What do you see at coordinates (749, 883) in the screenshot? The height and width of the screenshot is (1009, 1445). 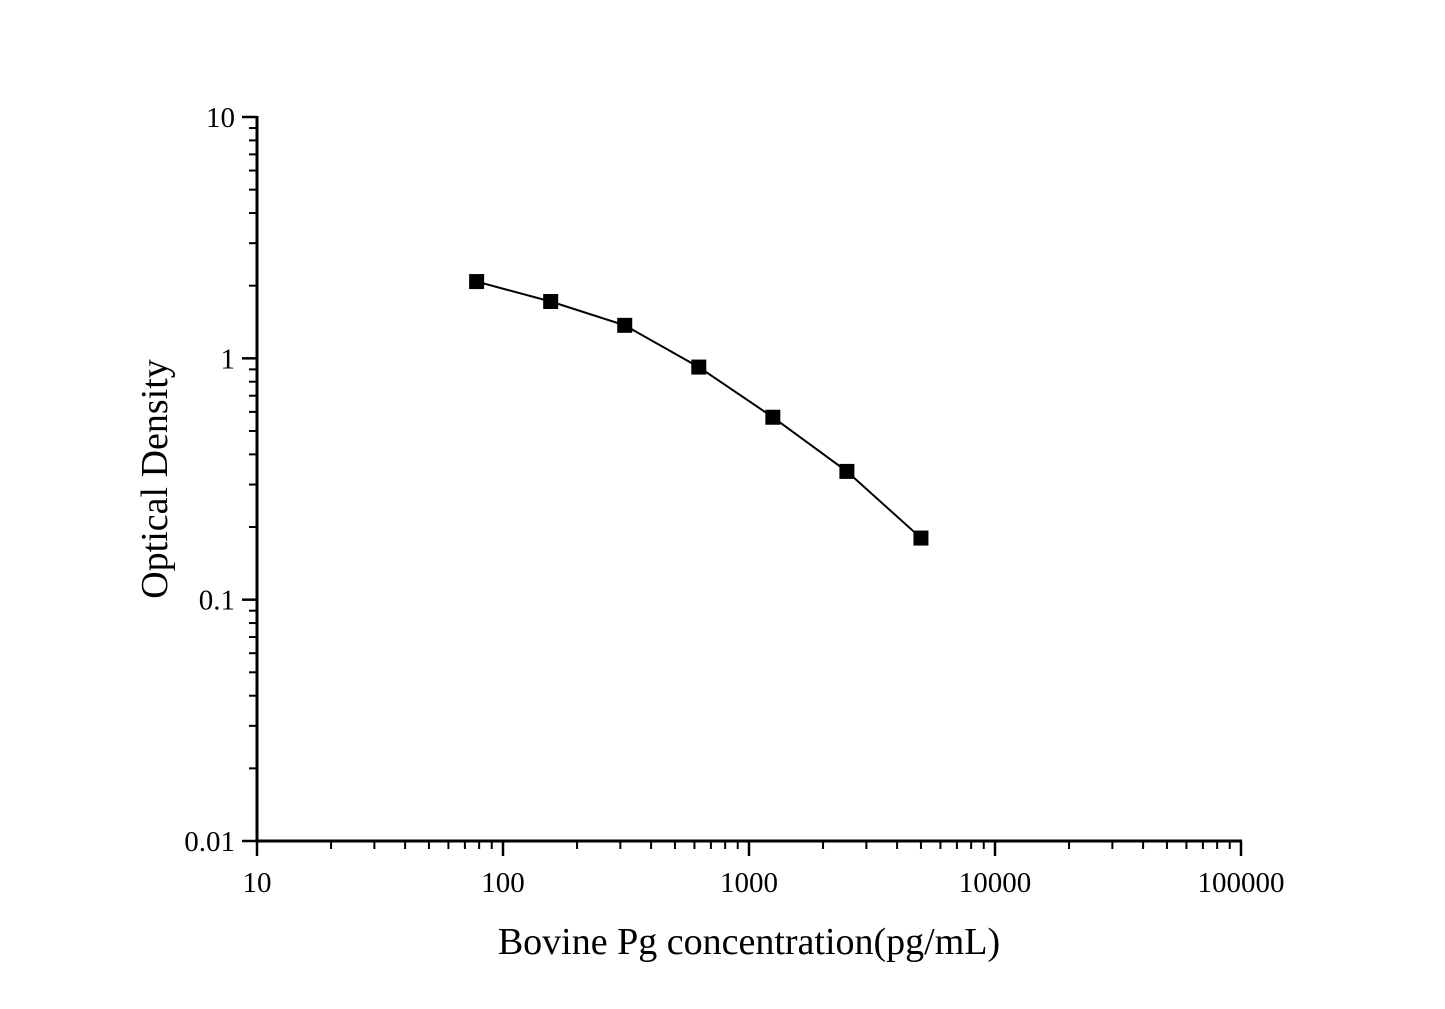 I see `x-tick-label: 1000` at bounding box center [749, 883].